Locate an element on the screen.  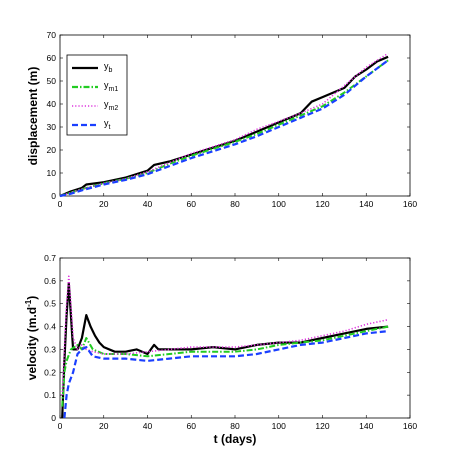
velocity-ylabel: velocity (m.d-1) is located at coordinates (31, 338).